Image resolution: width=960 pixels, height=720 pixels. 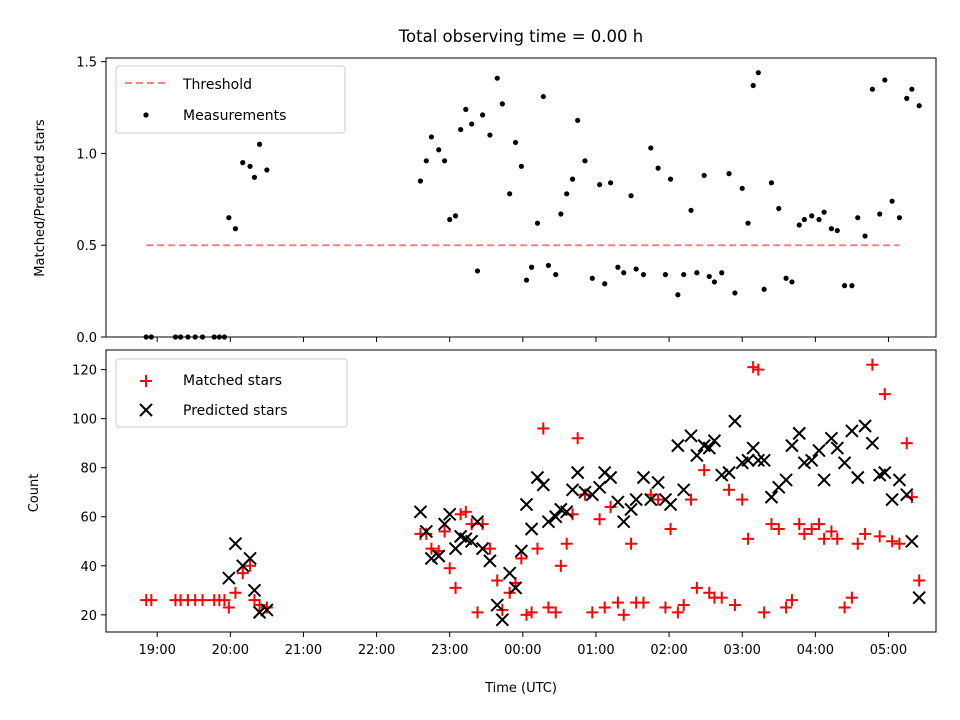 I want to click on legend-measurements-marker, so click(x=146, y=115).